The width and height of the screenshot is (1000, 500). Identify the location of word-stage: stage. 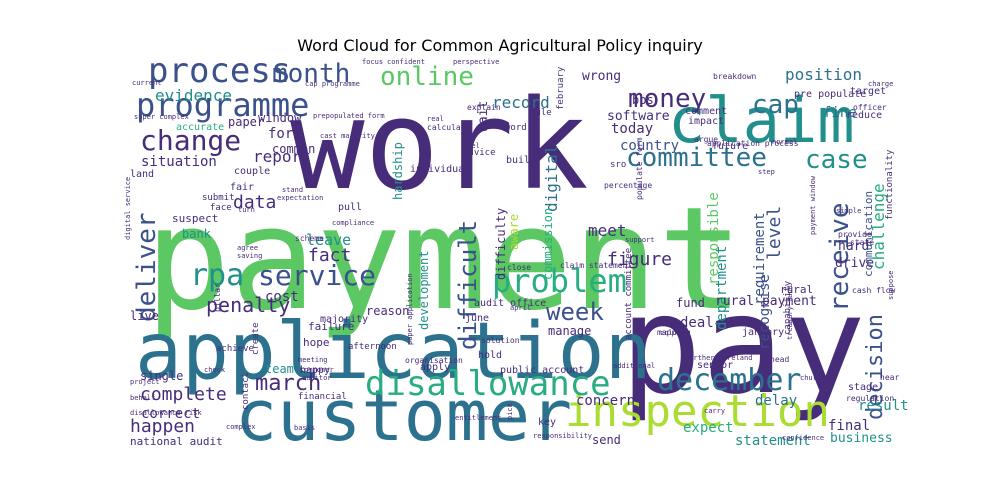
(863, 387).